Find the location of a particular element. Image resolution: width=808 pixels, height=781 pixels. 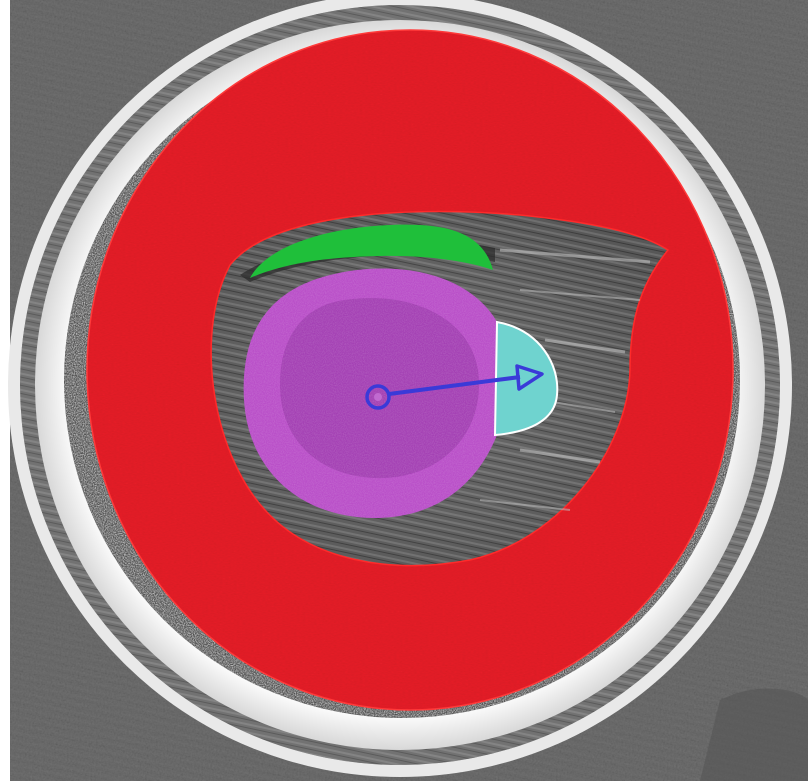

cavity-striations is located at coordinates (565, 379).